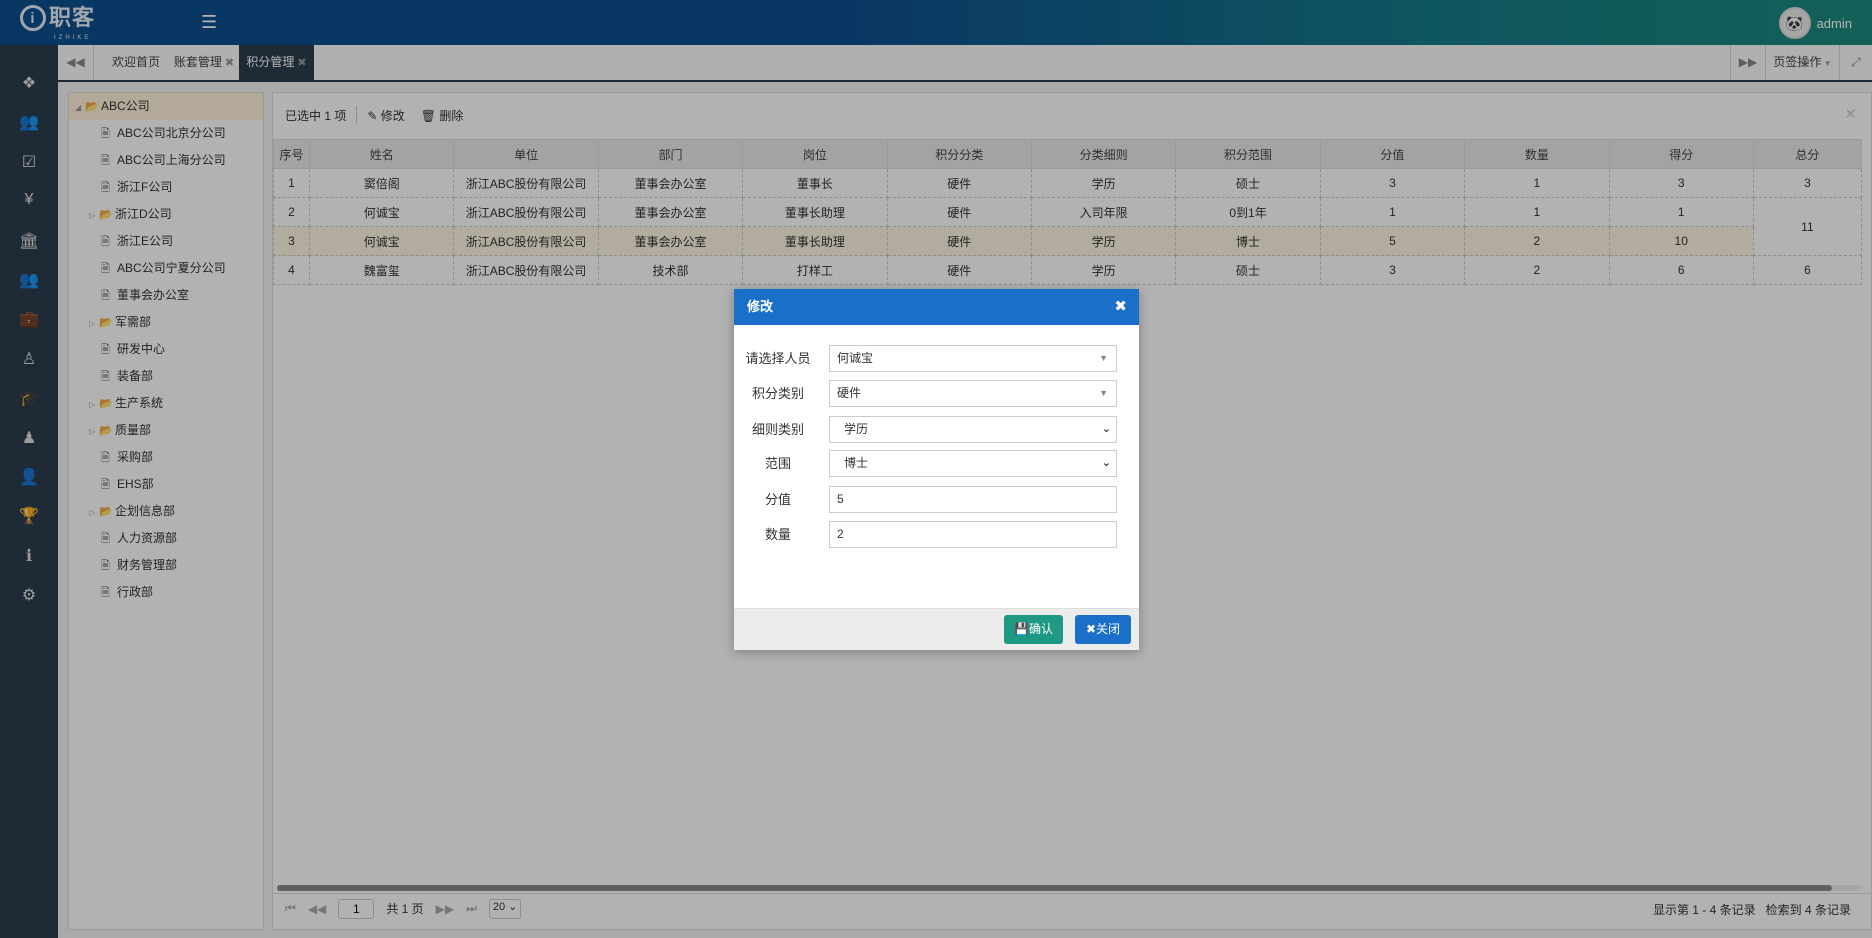  I want to click on confirm-button: 💾确认, so click(1033, 629).